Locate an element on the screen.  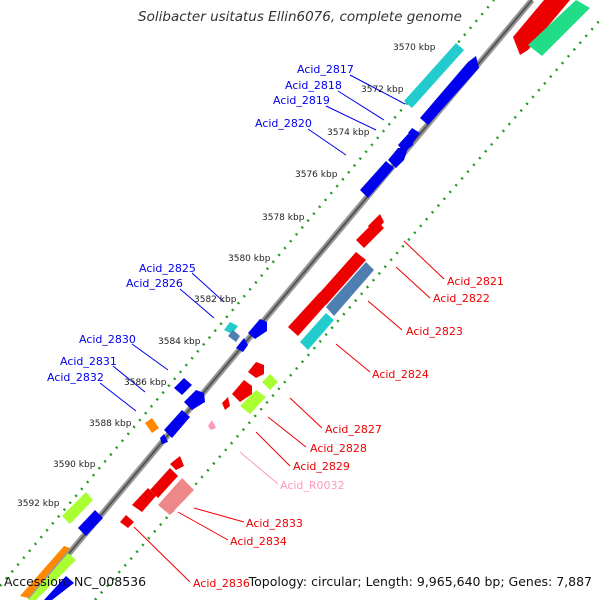
gene-label: Acid_2822 is located at coordinates (461, 298).